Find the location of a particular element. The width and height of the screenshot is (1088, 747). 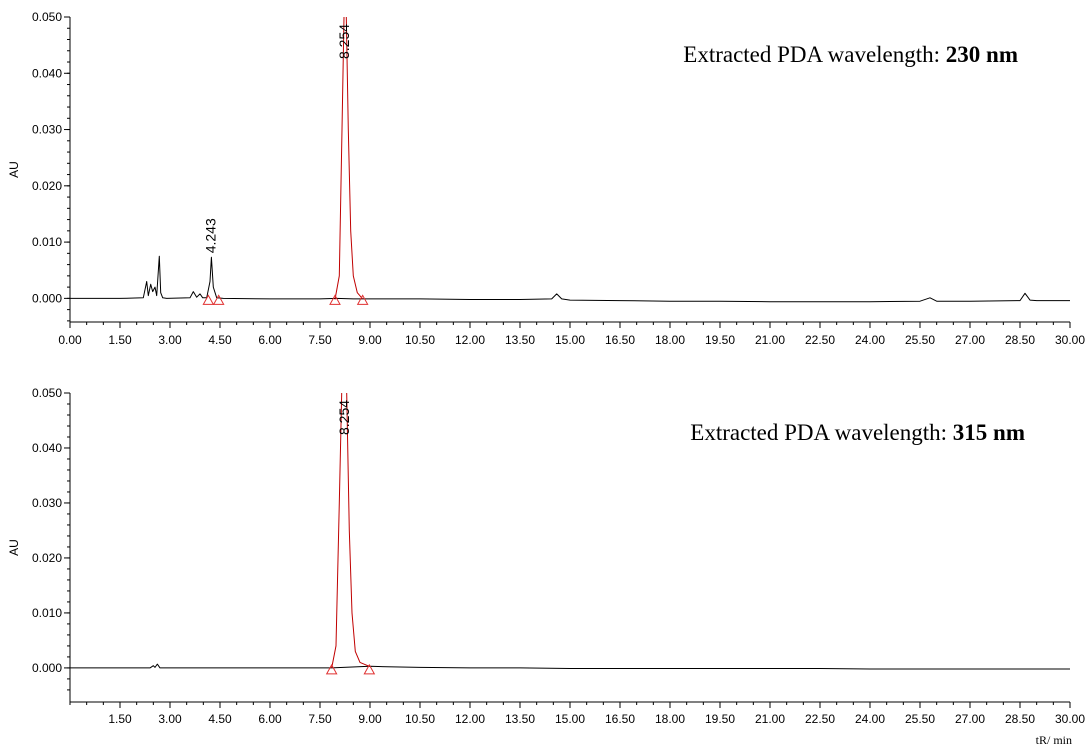

wavelength-annotation: Extracted PDA wavelength: 315 nm is located at coordinates (857, 432).